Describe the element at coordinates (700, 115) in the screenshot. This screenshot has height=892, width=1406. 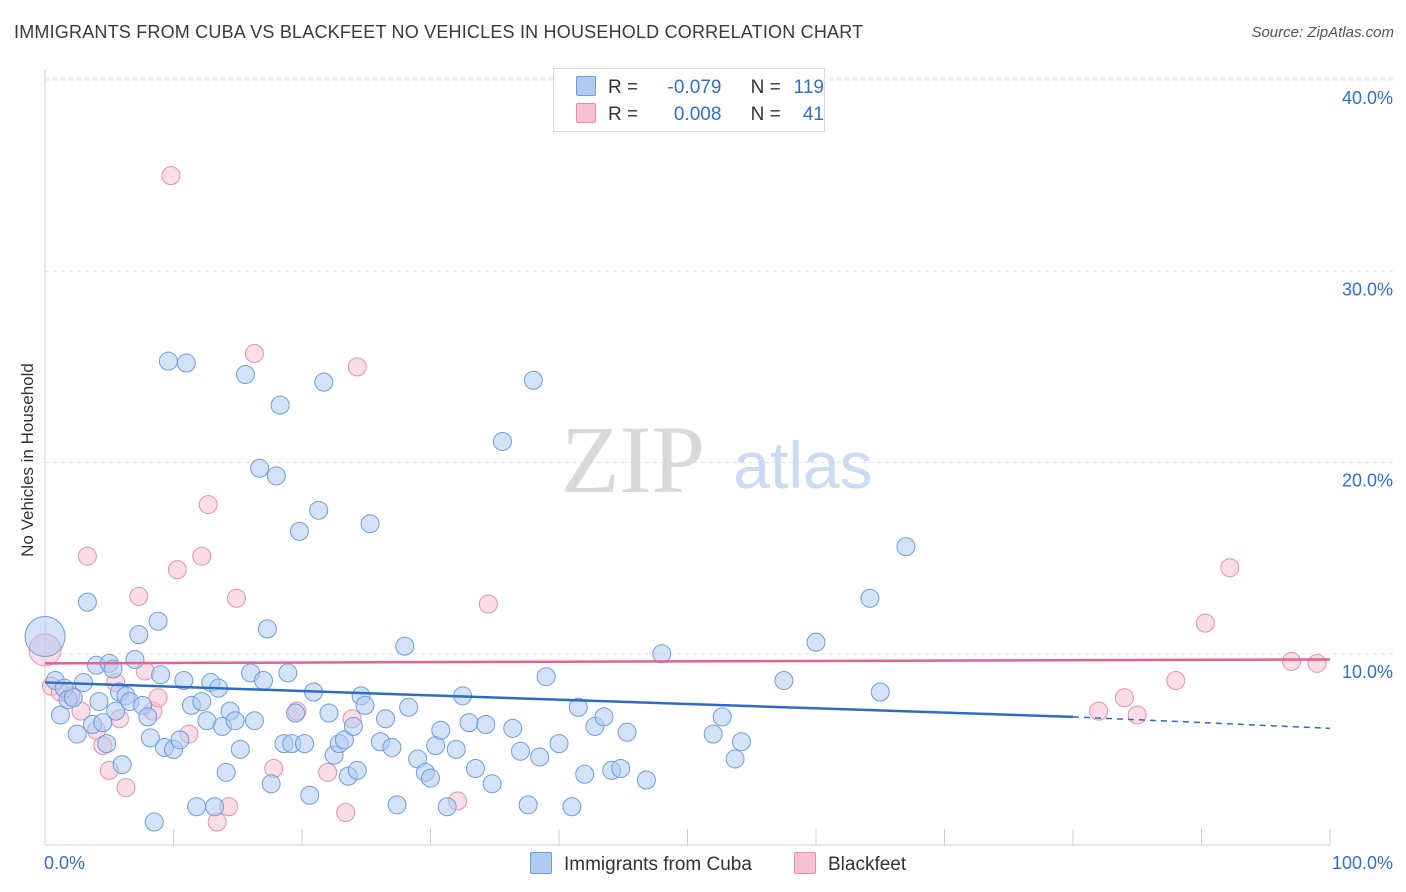
I see `stats-row-blackfeet: R = 0.008 N = 41` at that location.